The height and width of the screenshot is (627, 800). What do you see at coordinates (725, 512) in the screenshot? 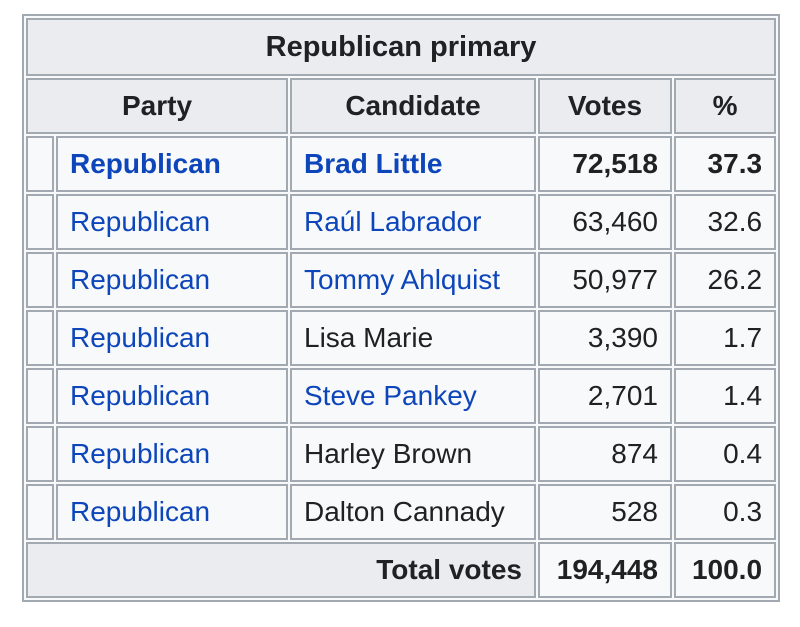
I see `percent-cell: 0.3` at bounding box center [725, 512].